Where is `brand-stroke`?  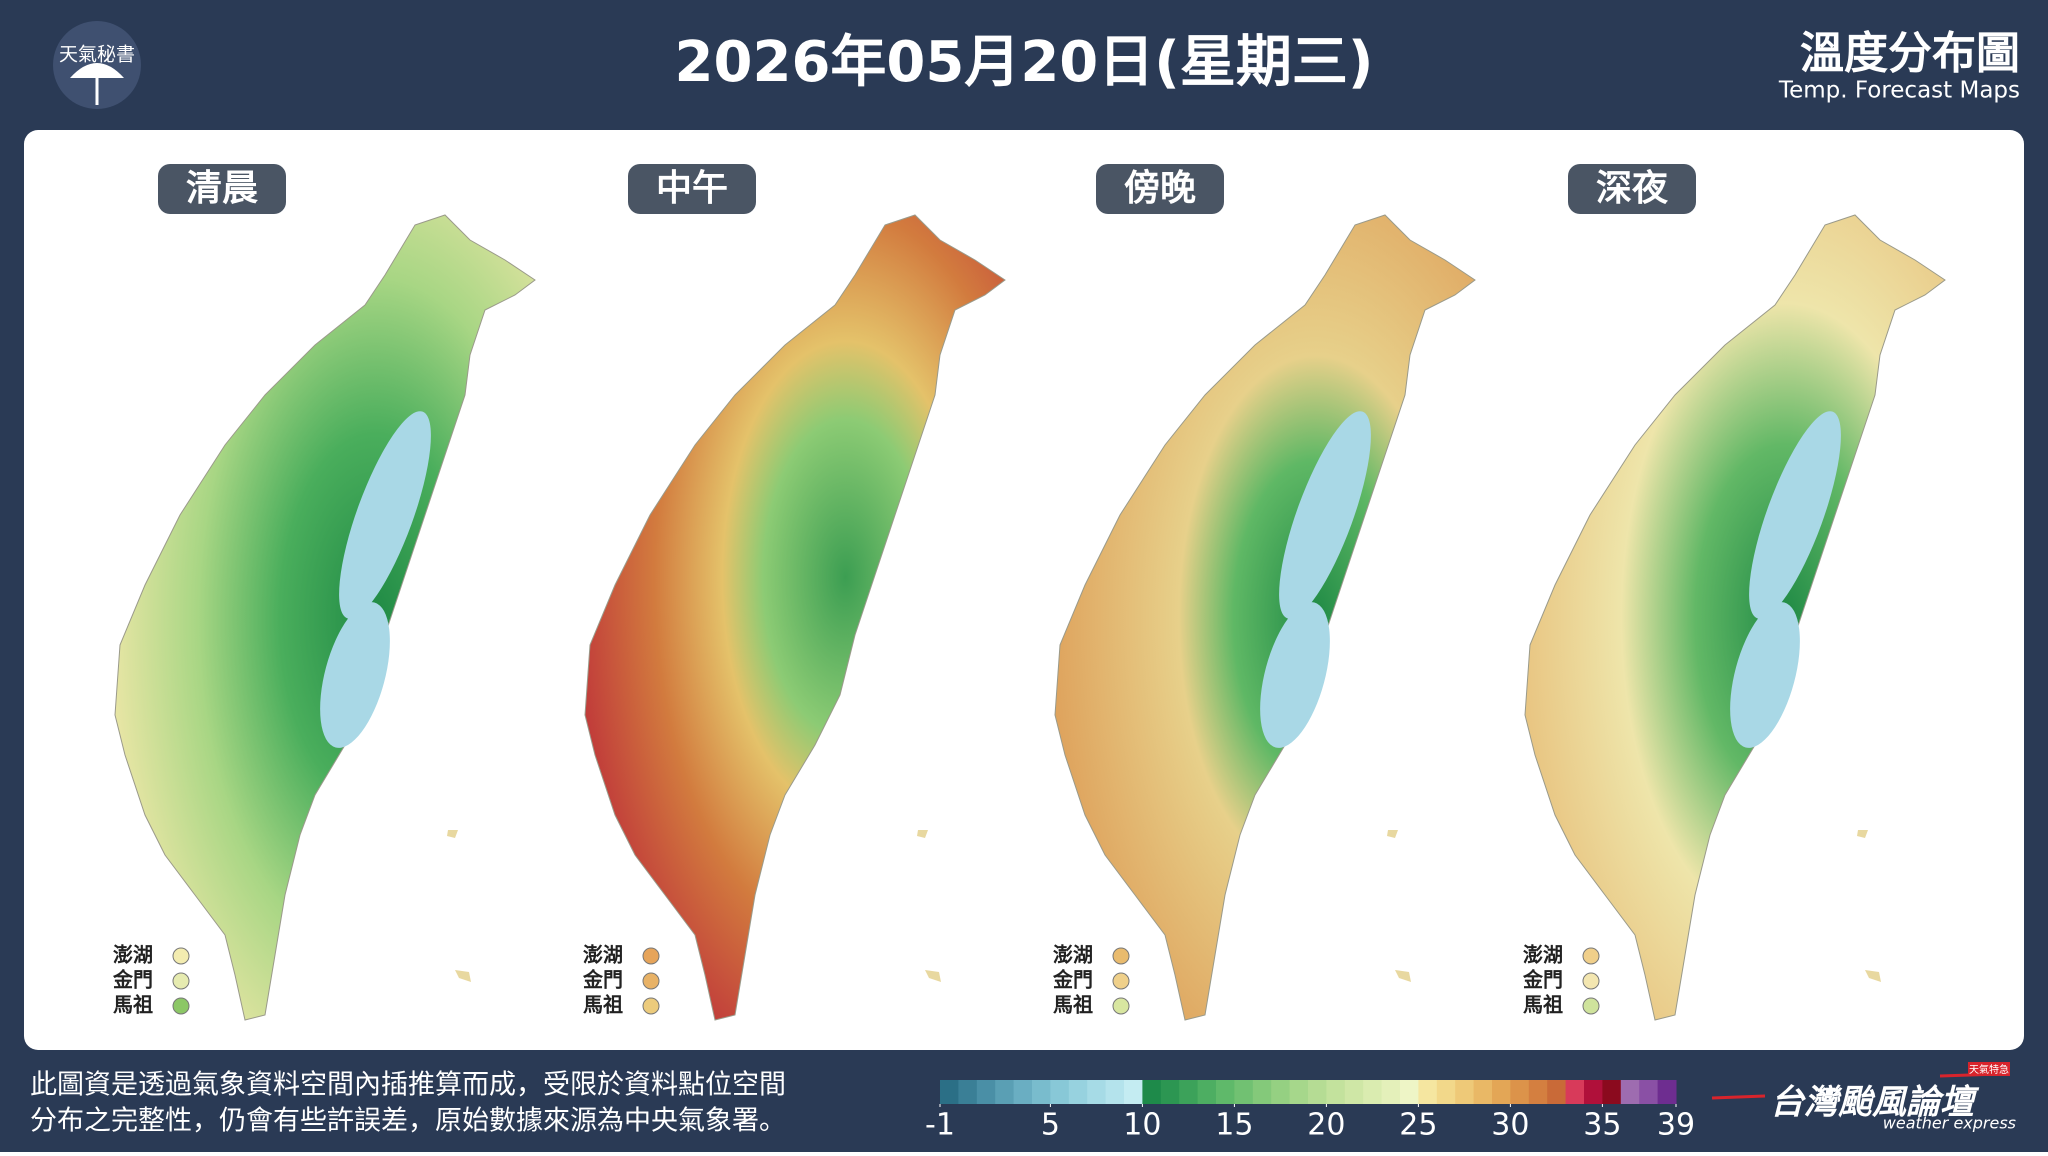
brand-stroke is located at coordinates (1738, 1097).